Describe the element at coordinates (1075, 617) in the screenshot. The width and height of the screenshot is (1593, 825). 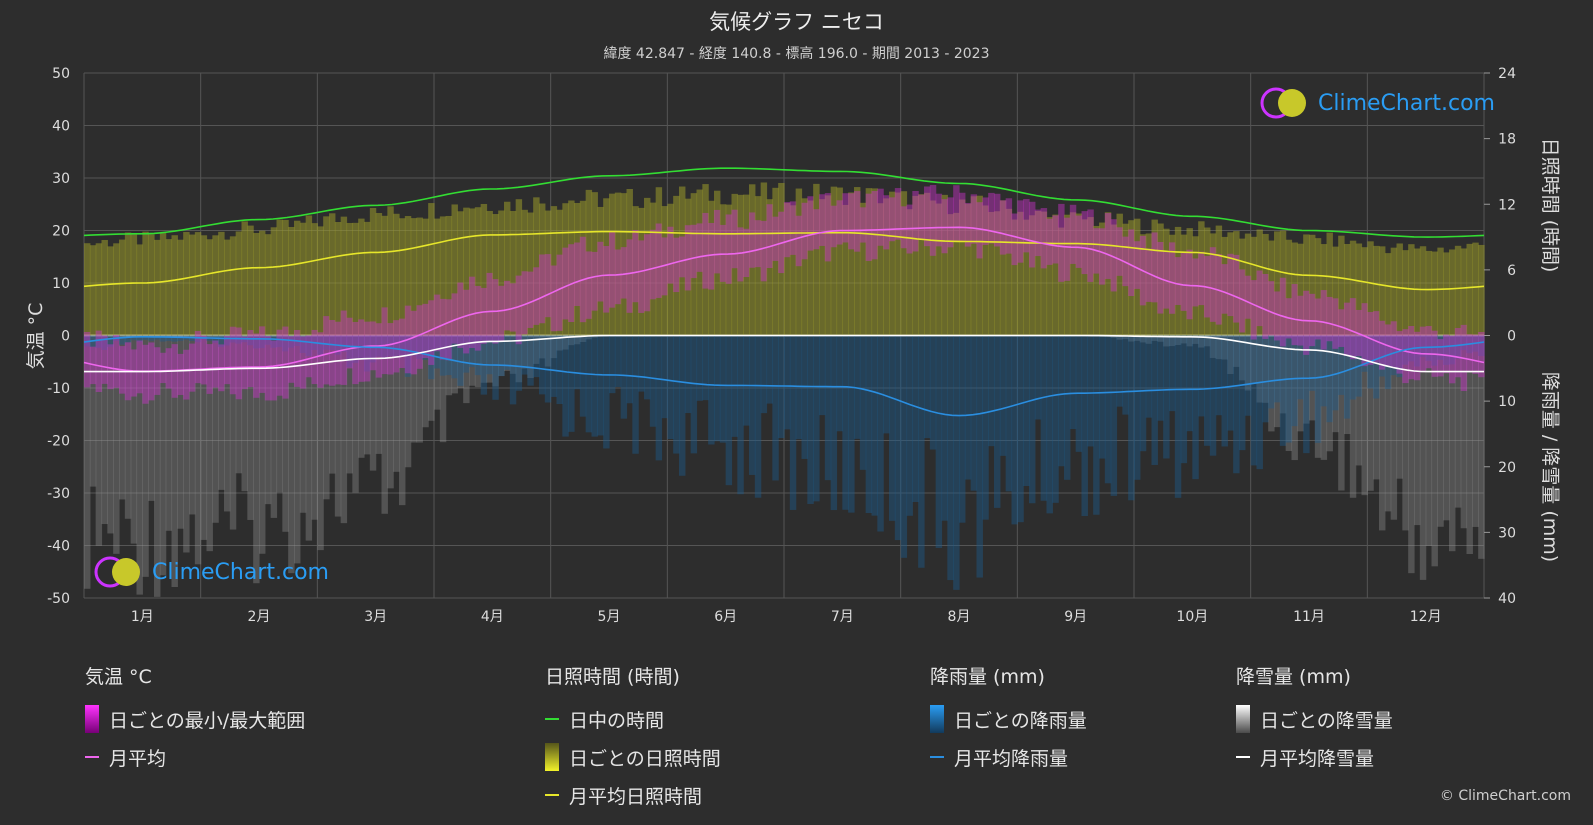
I see `month-tick-label: 9月` at that location.